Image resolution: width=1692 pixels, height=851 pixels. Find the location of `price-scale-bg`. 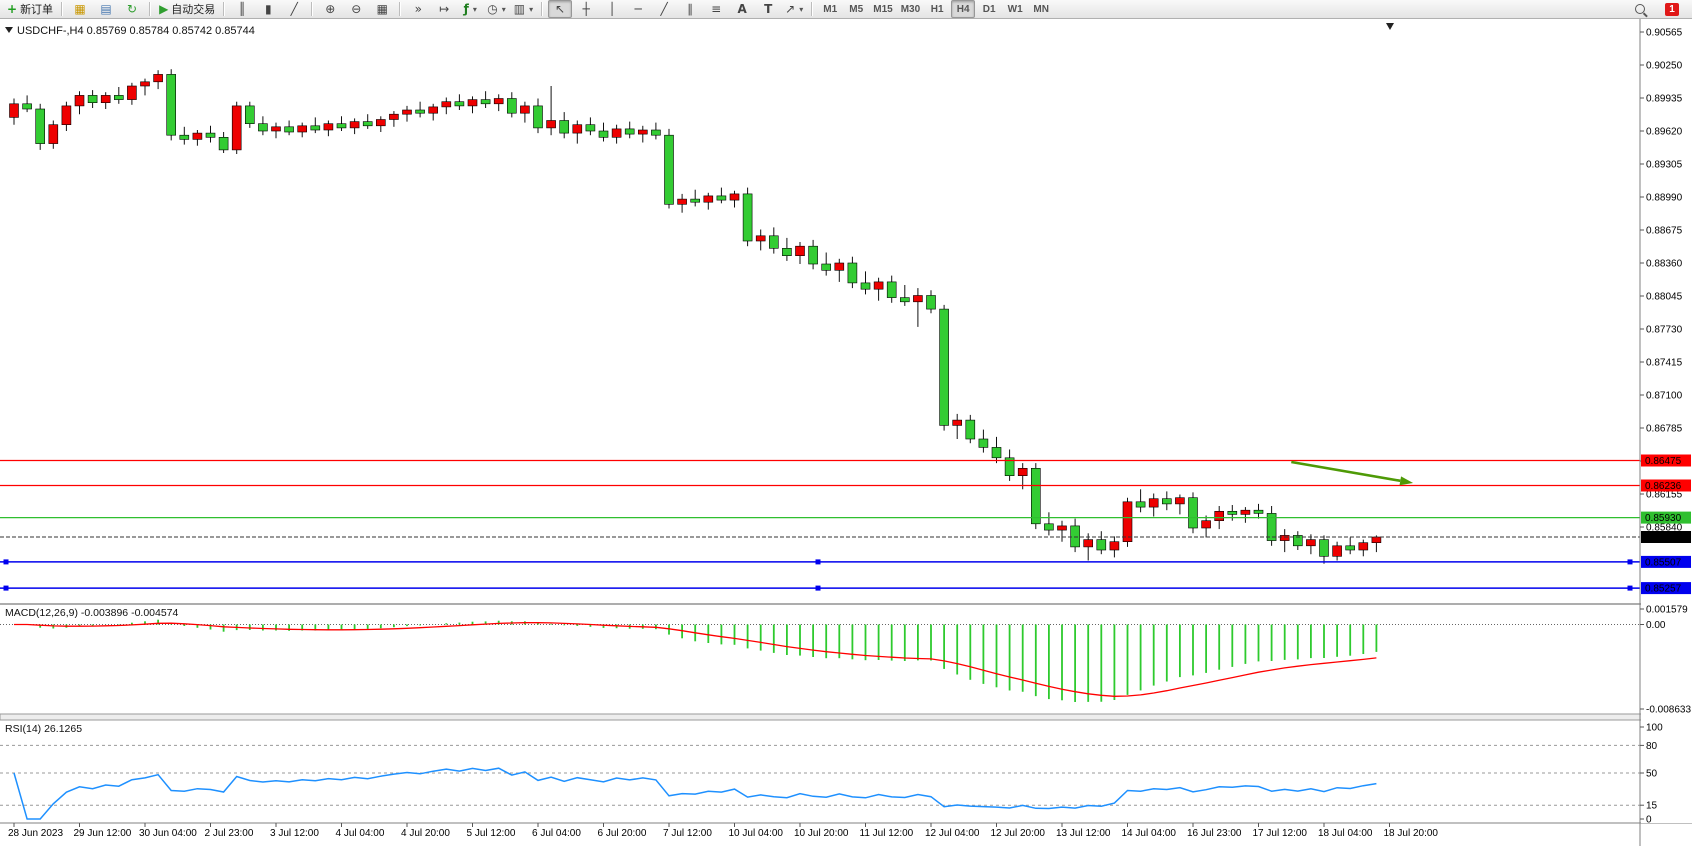

price-scale-bg is located at coordinates (1666, 421).